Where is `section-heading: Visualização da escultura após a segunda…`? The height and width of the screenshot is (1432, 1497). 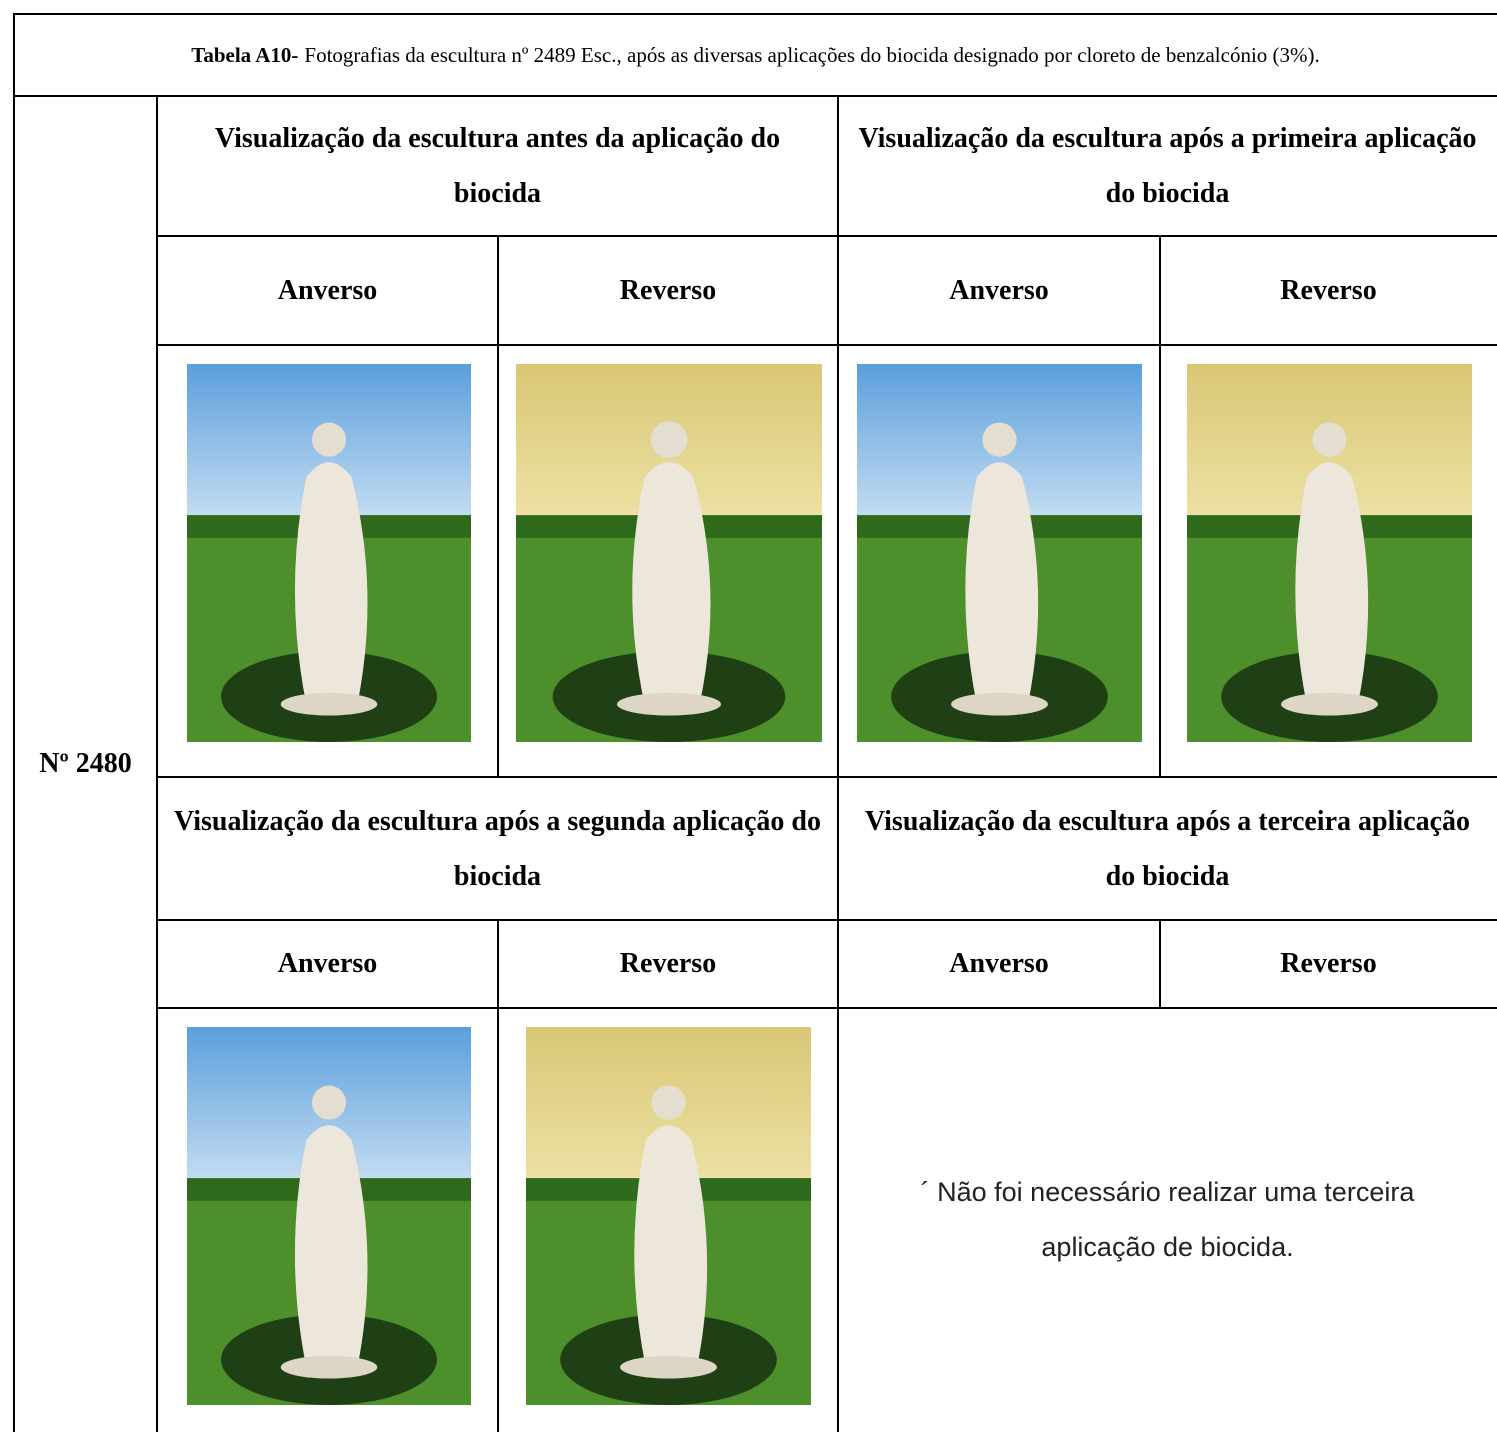
section-heading: Visualização da escultura após a segunda… is located at coordinates (497, 848).